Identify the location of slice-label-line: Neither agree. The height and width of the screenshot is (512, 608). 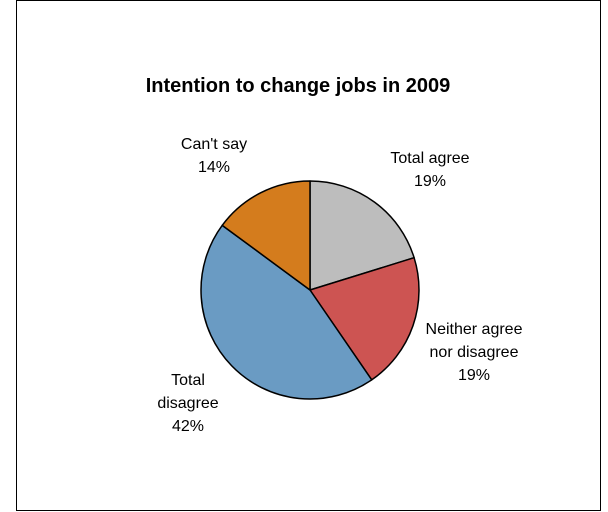
(474, 329).